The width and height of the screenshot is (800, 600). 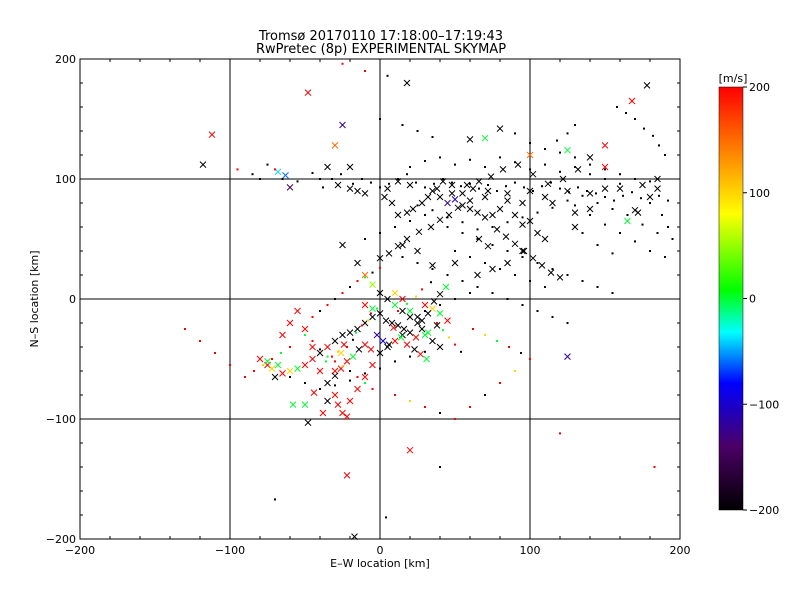 What do you see at coordinates (380, 563) in the screenshot?
I see `x-axis-label: E–W location [km]` at bounding box center [380, 563].